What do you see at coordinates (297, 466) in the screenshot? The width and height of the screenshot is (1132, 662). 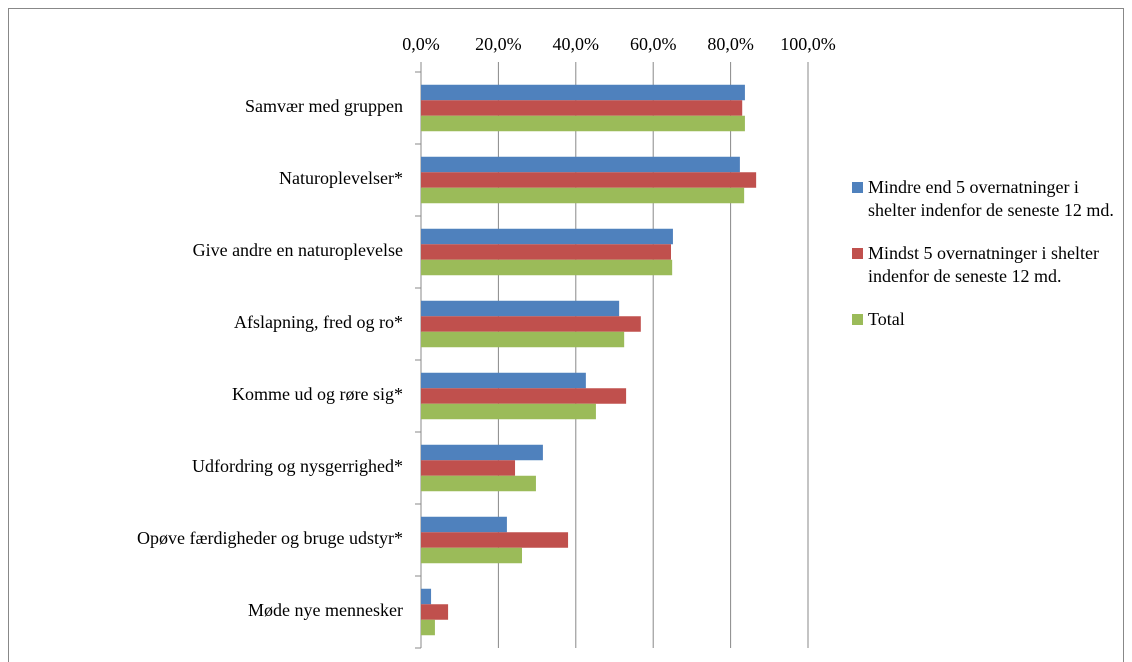 I see `y-tick-label: Udfordring og nysgerrighed*` at bounding box center [297, 466].